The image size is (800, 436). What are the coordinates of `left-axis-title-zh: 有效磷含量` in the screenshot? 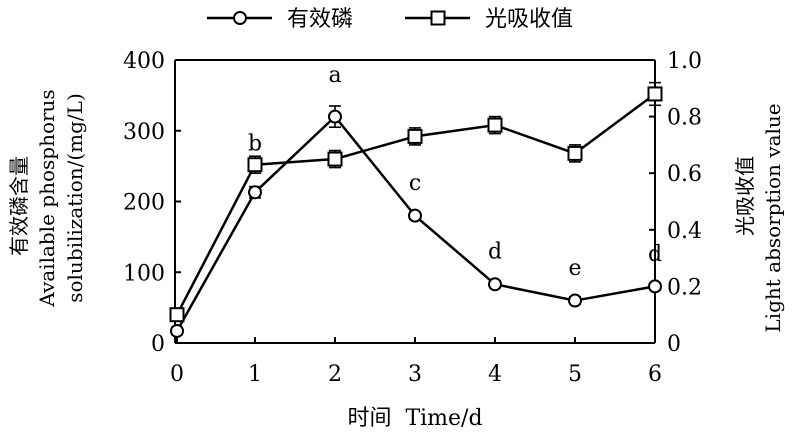 It's located at (19, 206).